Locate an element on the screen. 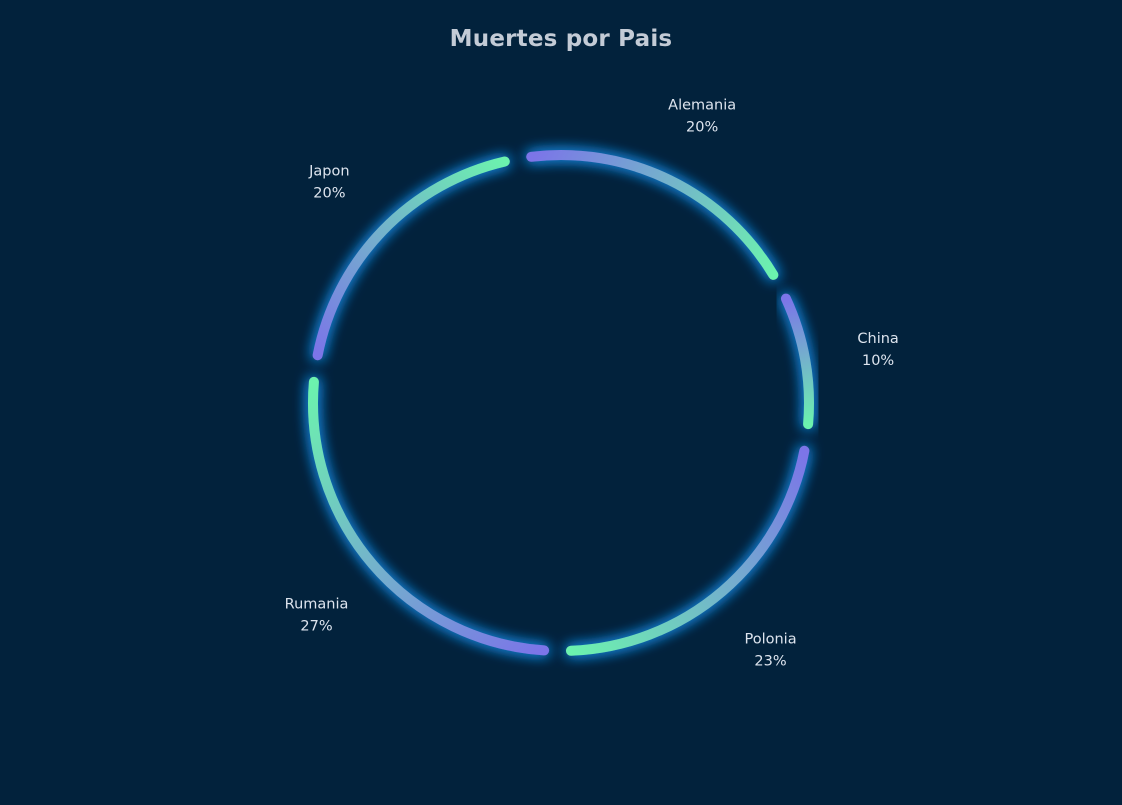  slice-category-label: Japon is located at coordinates (328, 171).